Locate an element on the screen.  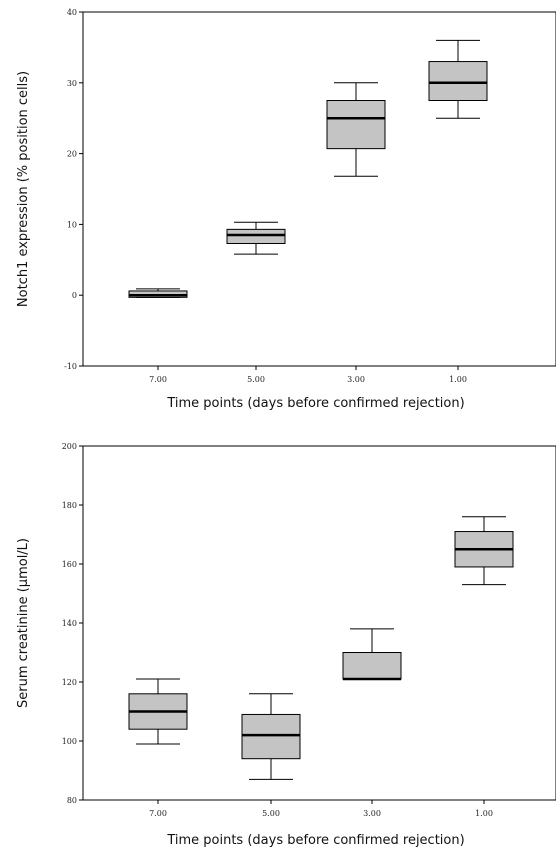
y-axis-ticks: 80 100 120 140 160 180 200 is located at coordinates (72, 623).